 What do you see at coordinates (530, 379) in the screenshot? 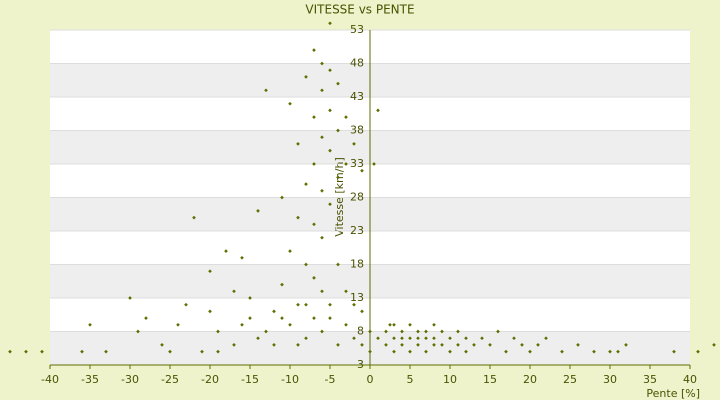
I see `x-tick-label: 20` at bounding box center [530, 379].